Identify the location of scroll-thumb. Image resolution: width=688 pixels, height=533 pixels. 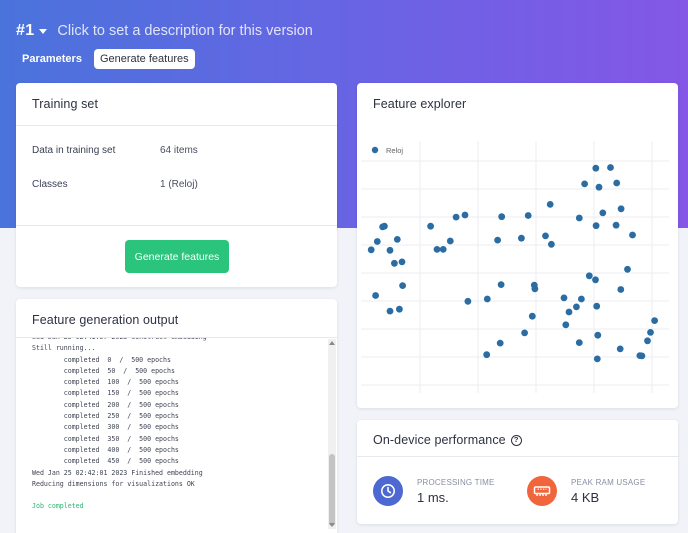
(332, 490).